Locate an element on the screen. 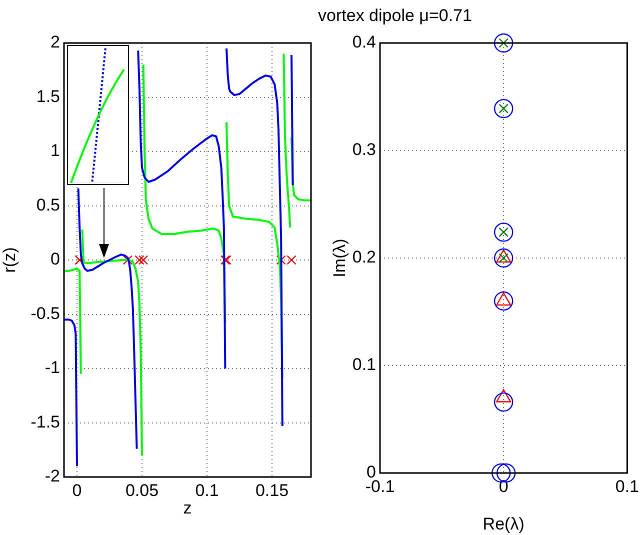 The height and width of the screenshot is (535, 643). y-tick-label: 0.2 is located at coordinates (364, 257).